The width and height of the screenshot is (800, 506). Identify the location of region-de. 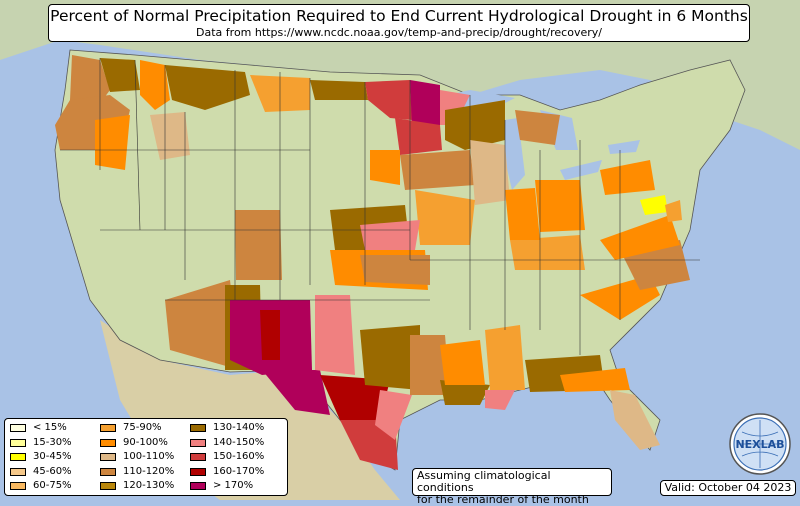
(673, 211).